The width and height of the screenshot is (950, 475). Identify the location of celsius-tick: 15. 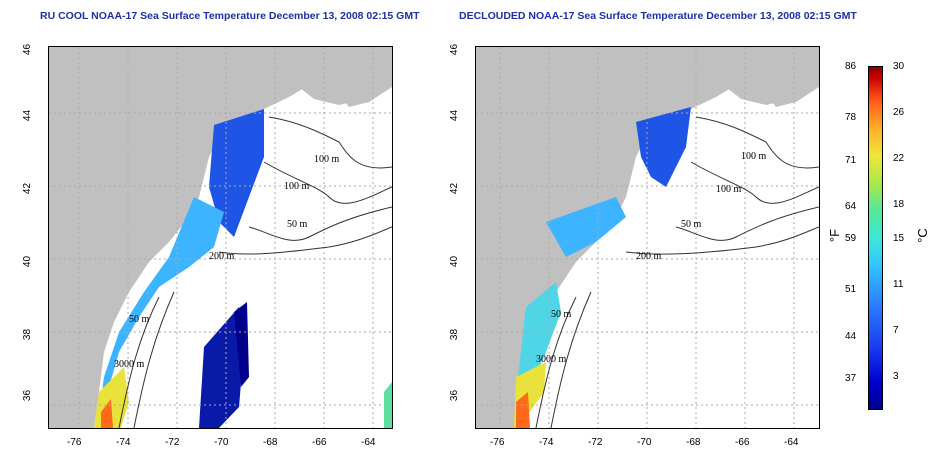
(899, 238).